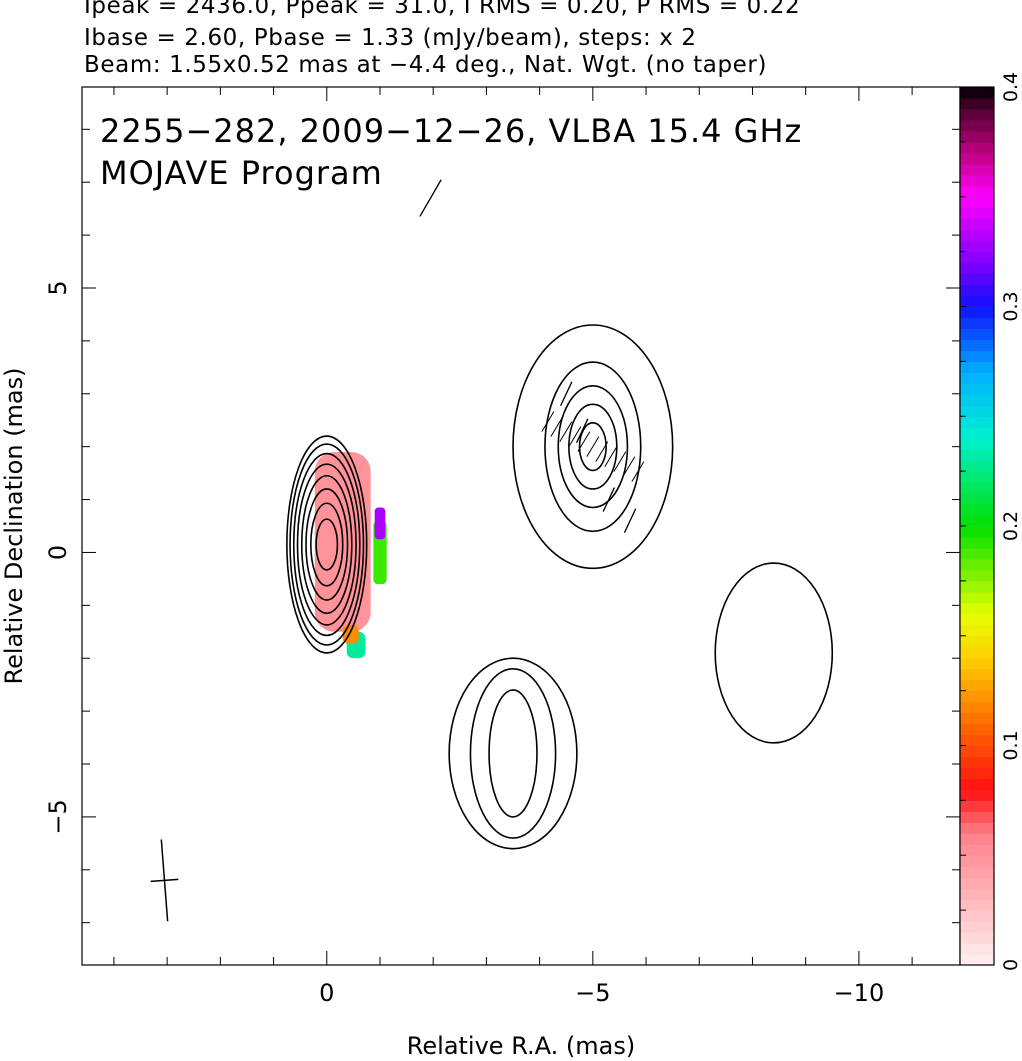  I want to click on colorbar-tick-label: 0.2, so click(1011, 526).